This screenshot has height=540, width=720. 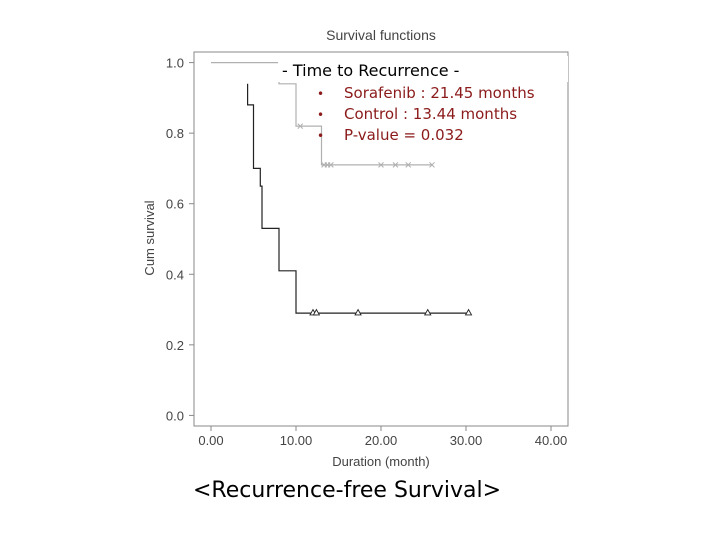 I want to click on annotation-heading-bg, so click(x=423, y=69).